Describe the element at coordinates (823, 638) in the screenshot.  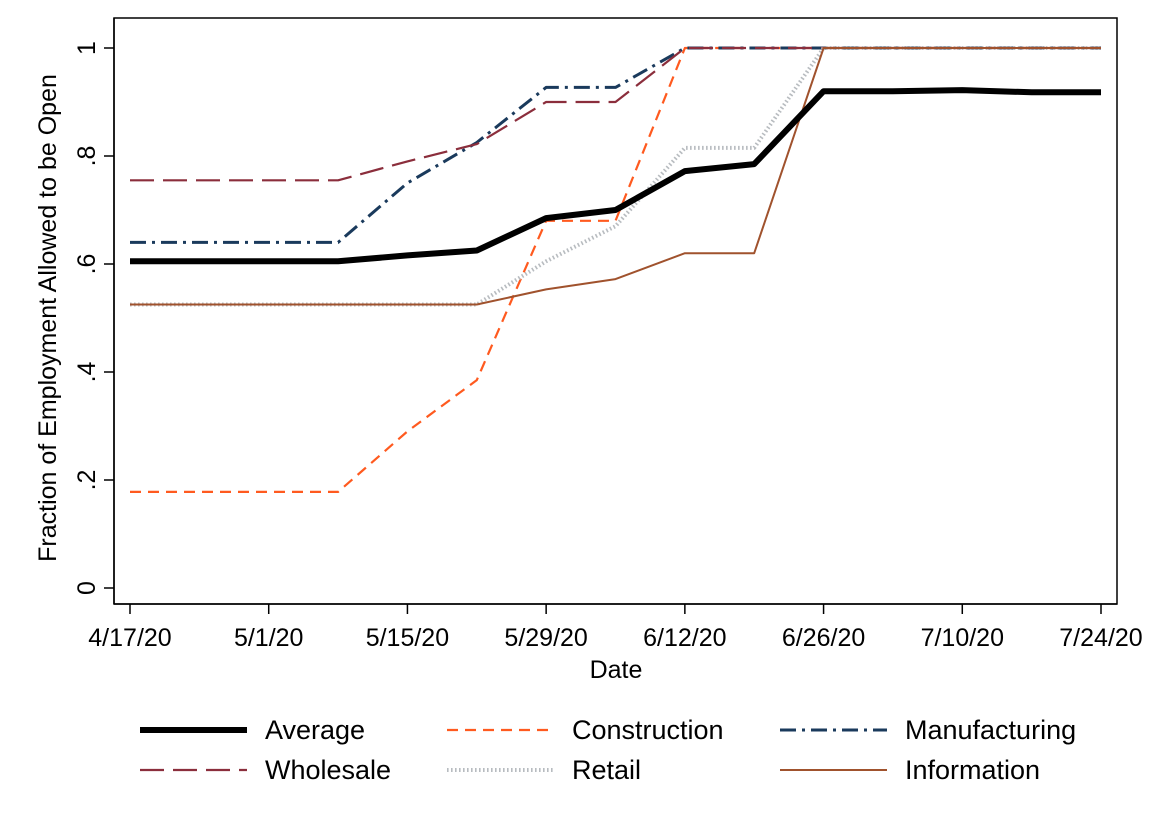
I see `x-tick-label: 6/26/20` at that location.